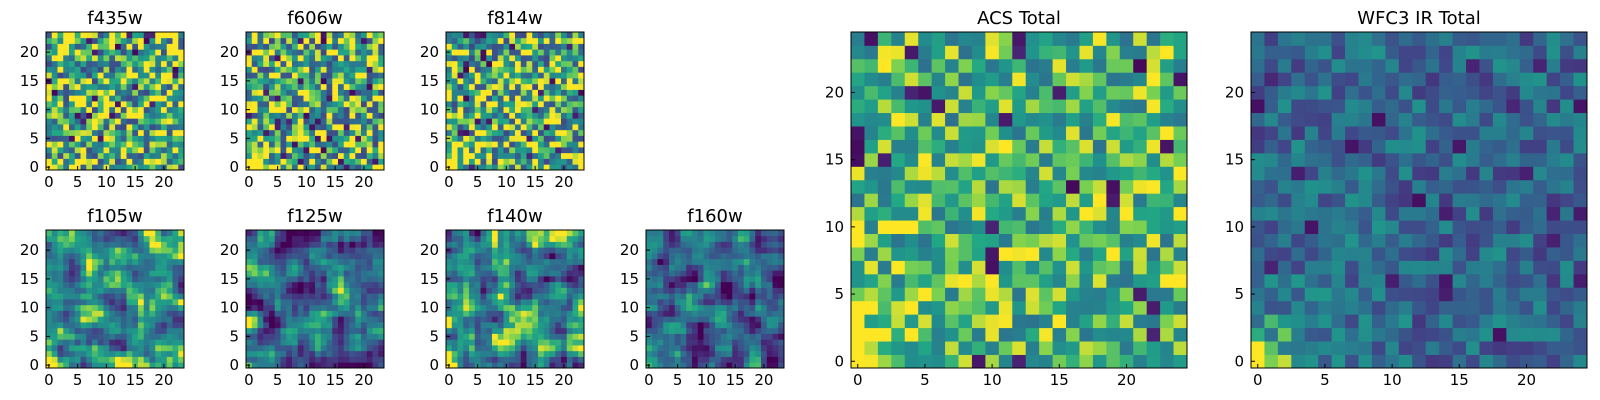 This screenshot has height=400, width=1600. I want to click on panel-title-f160w: f160w, so click(714, 216).